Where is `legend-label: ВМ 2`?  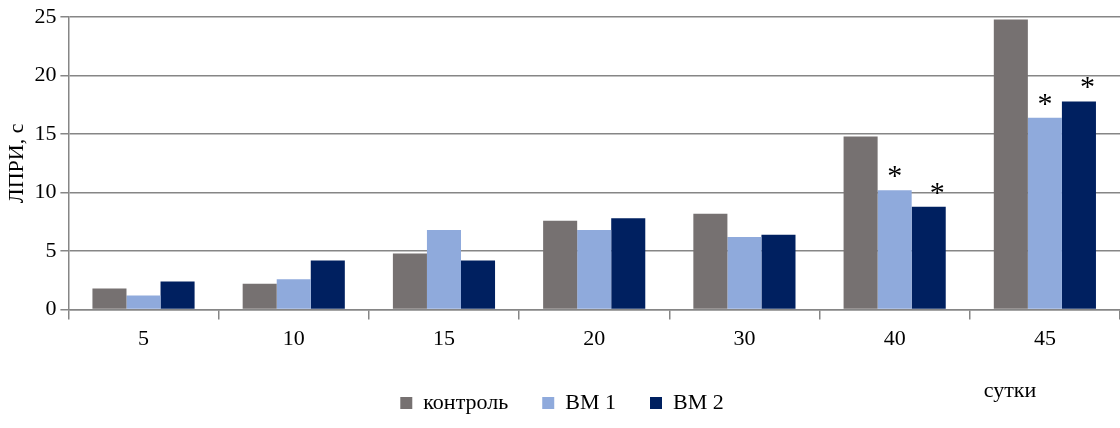
legend-label: ВМ 2 is located at coordinates (698, 401).